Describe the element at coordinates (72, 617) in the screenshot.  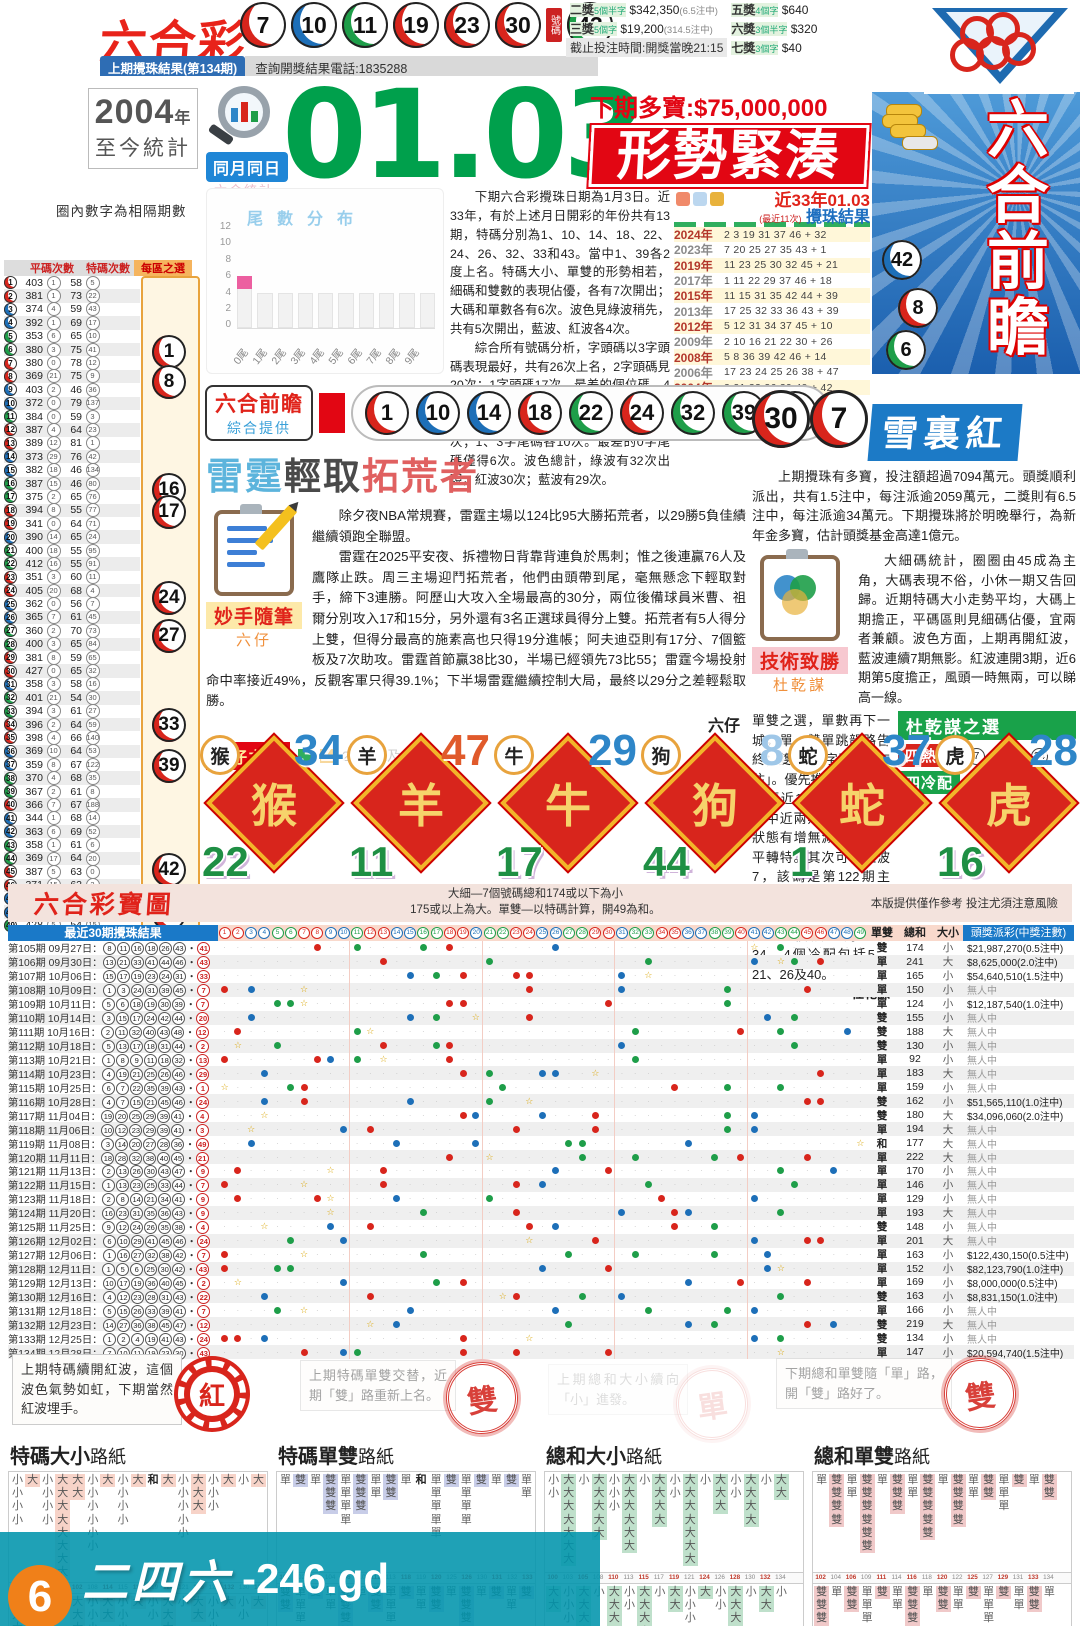
I see `stats-row: 26 365 7 61 45` at that location.